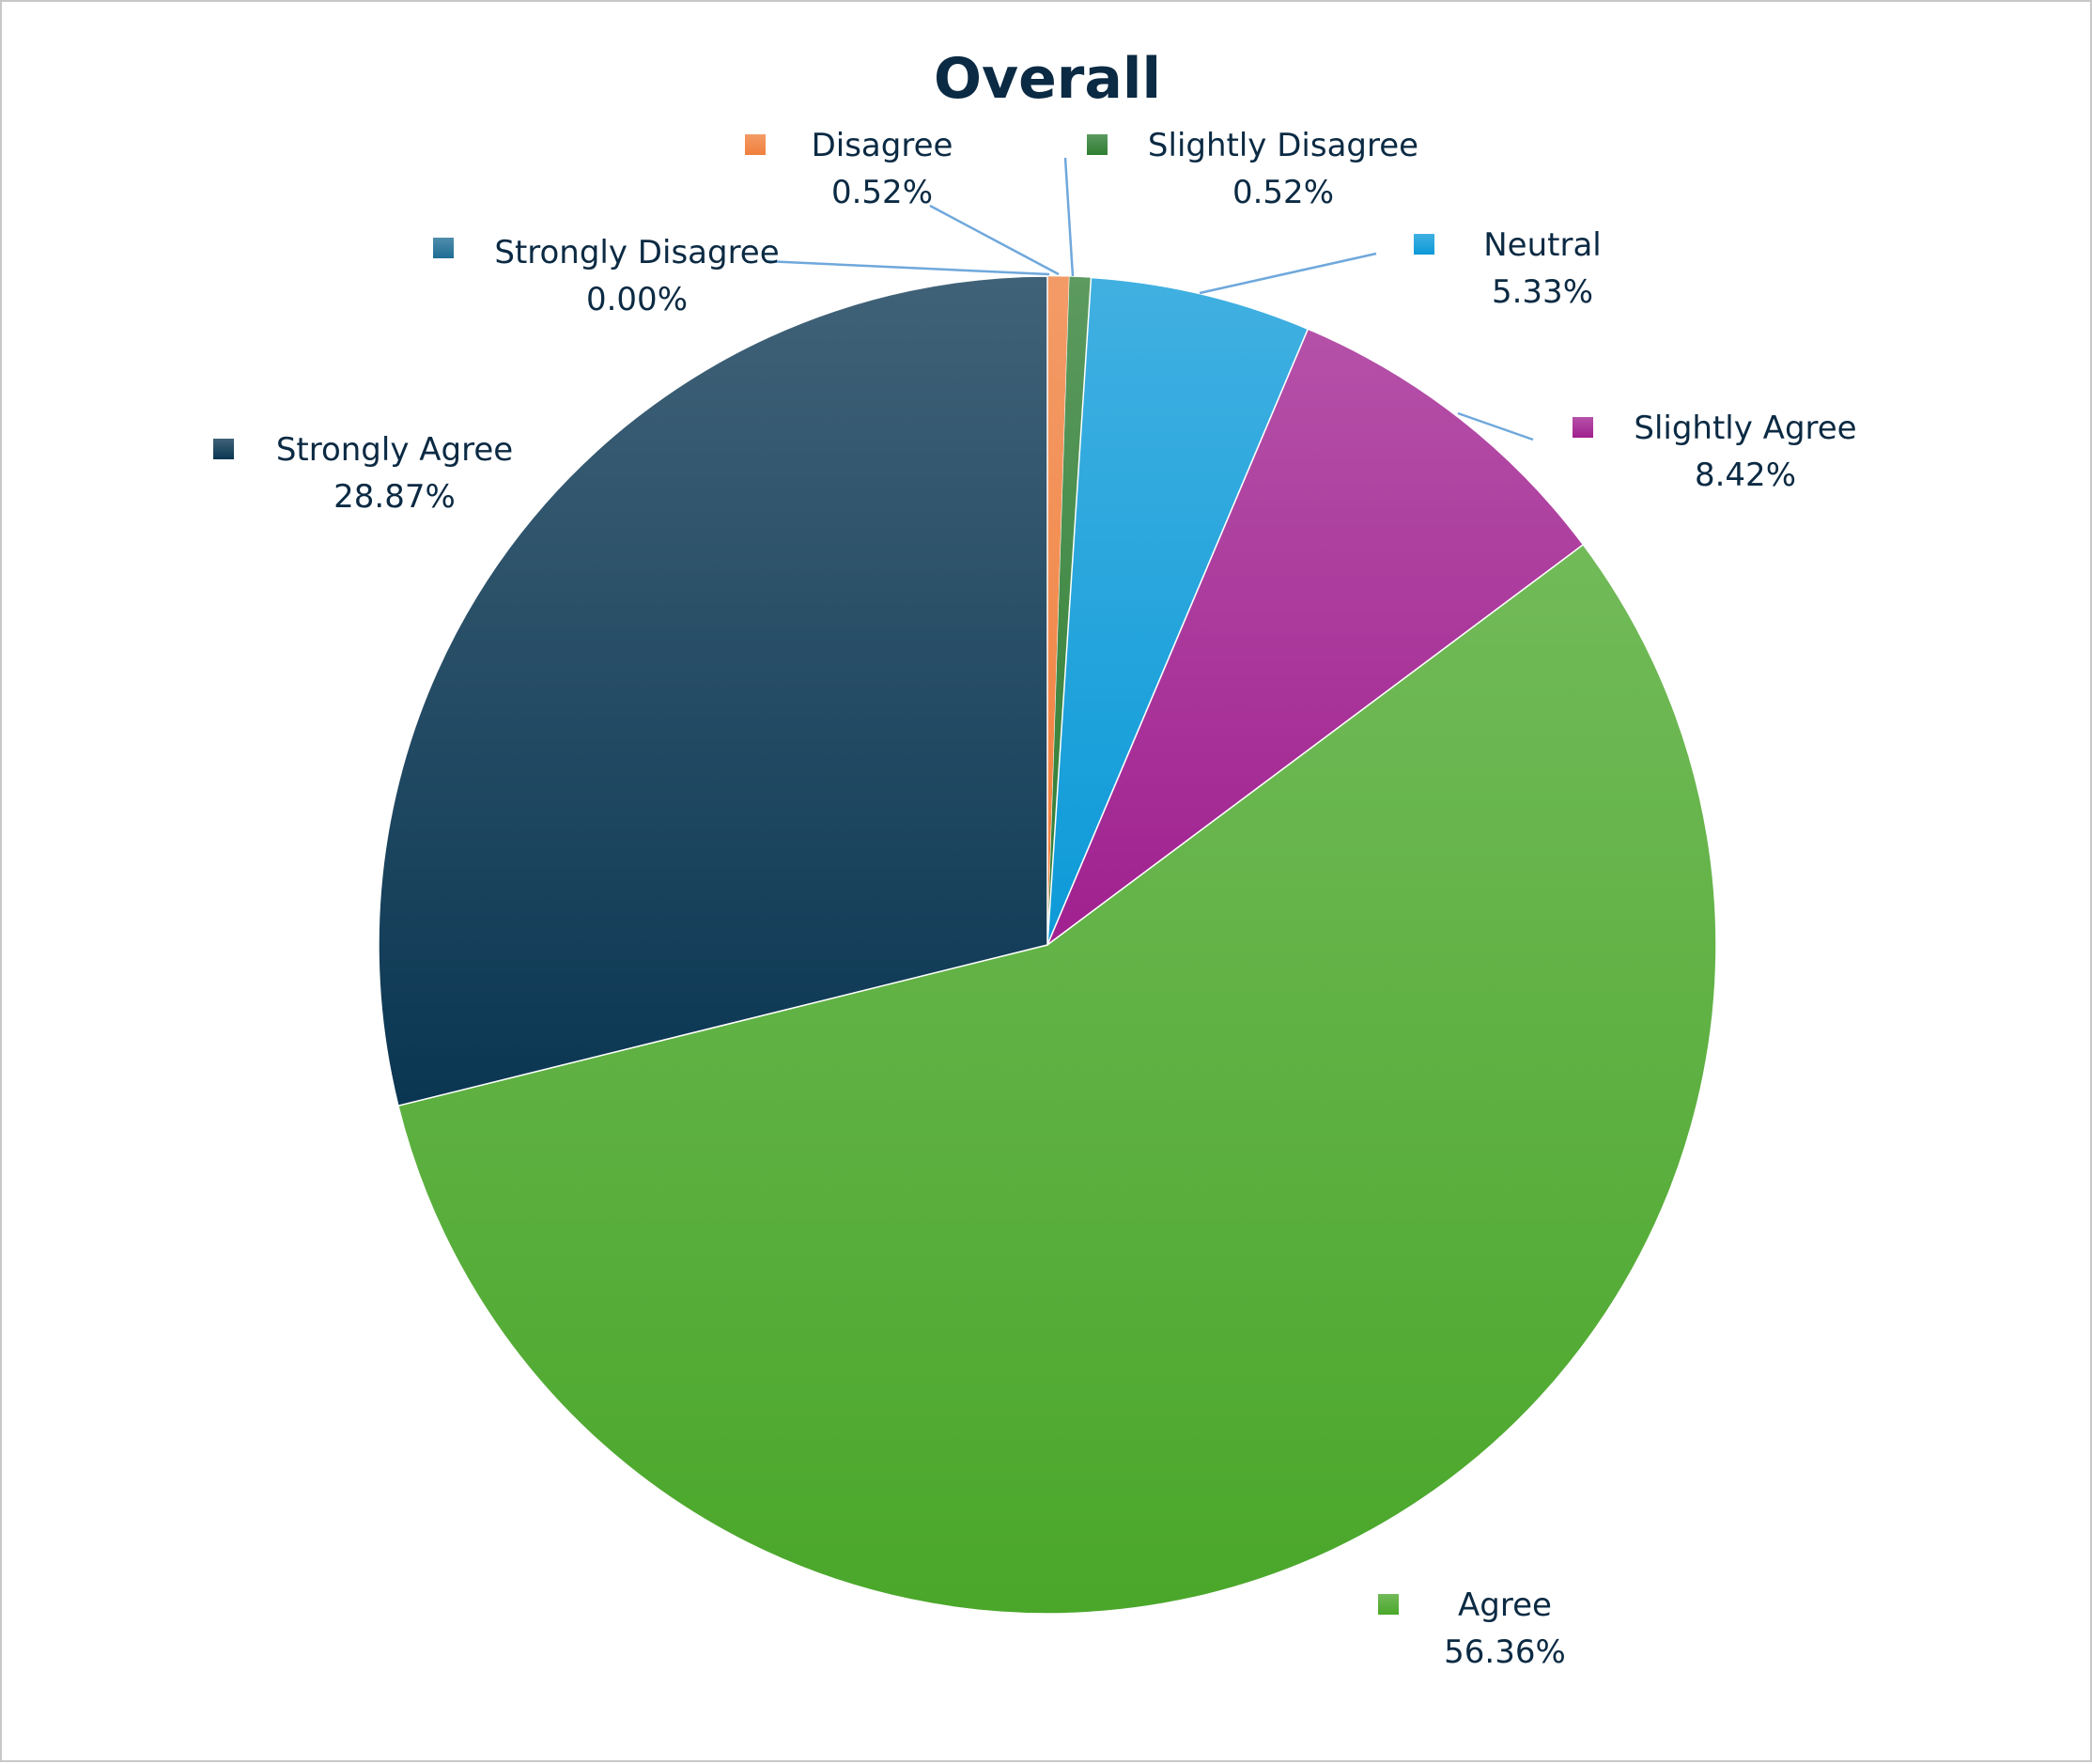 Image resolution: width=2092 pixels, height=1764 pixels. Describe the element at coordinates (1283, 192) in the screenshot. I see `data-label-value-slightly-disagree: 0.52%` at that location.